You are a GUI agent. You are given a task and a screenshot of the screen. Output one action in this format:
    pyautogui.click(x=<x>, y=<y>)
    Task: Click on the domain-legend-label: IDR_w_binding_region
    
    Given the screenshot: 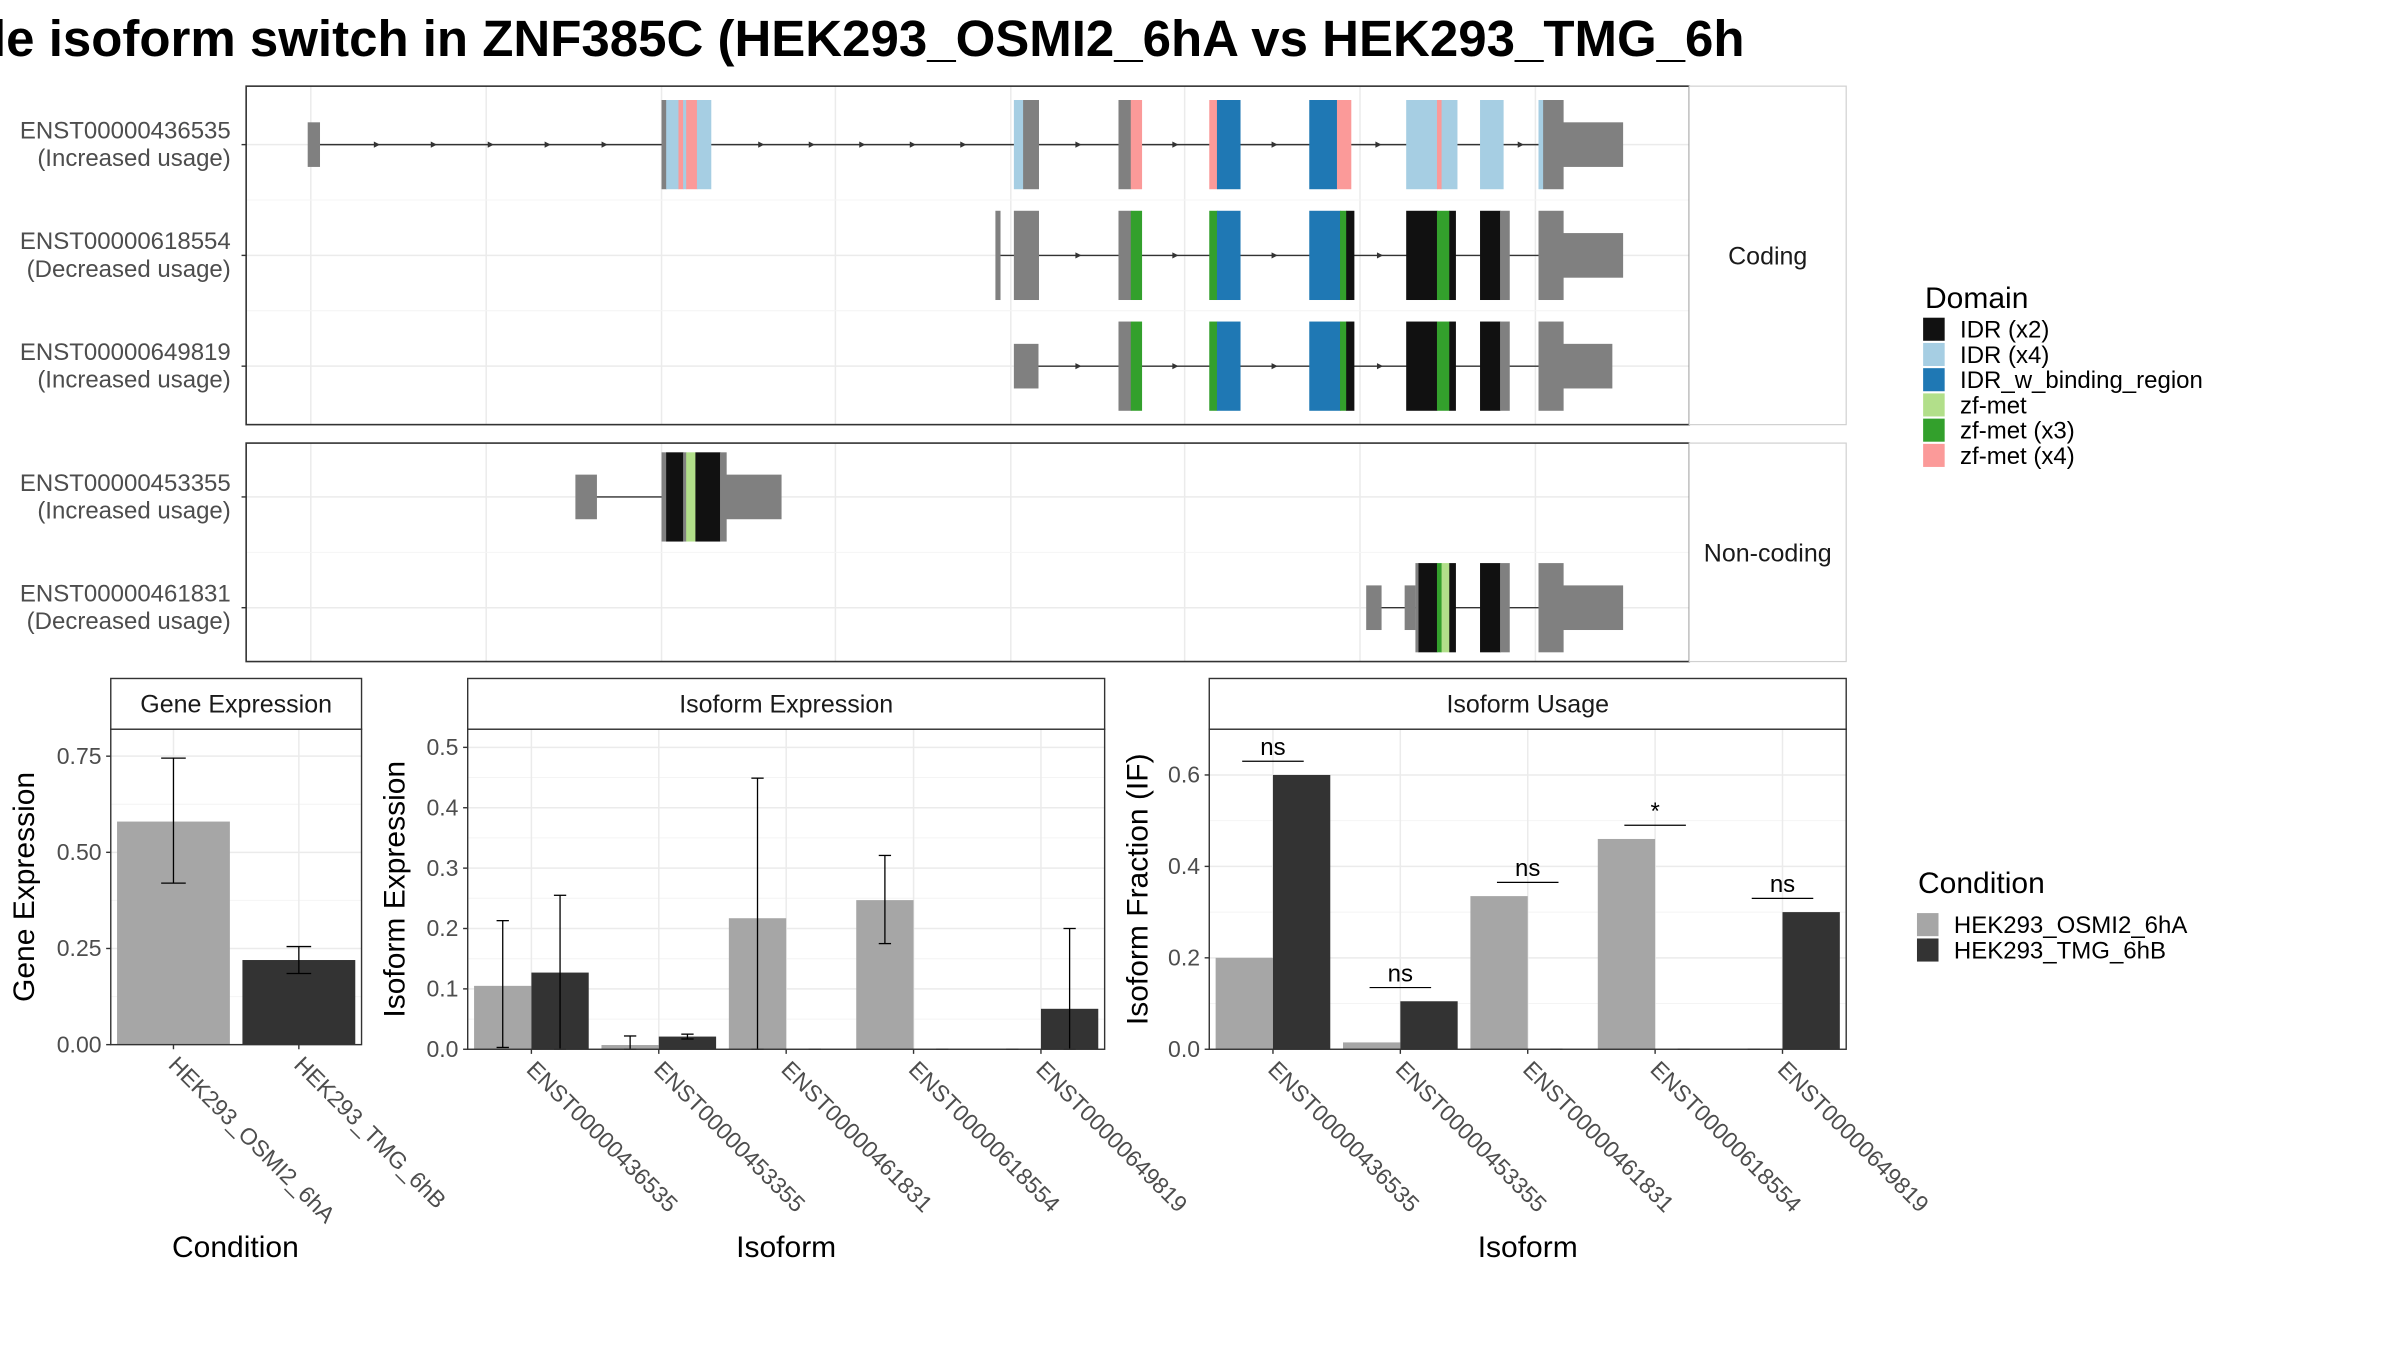 What is the action you would take?
    pyautogui.click(x=2081, y=380)
    